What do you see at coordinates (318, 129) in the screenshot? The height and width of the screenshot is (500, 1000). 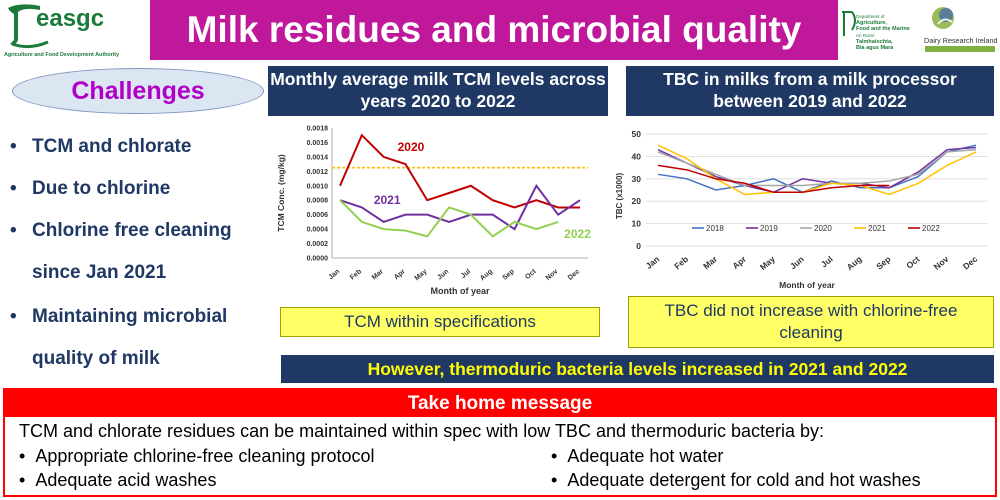 I see `y-tick-label: 0.0018` at bounding box center [318, 129].